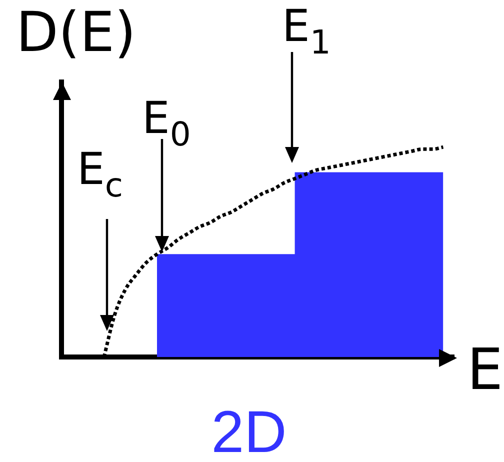 This screenshot has height=462, width=504. I want to click on annotation: E$_{c}$, so click(100, 174).